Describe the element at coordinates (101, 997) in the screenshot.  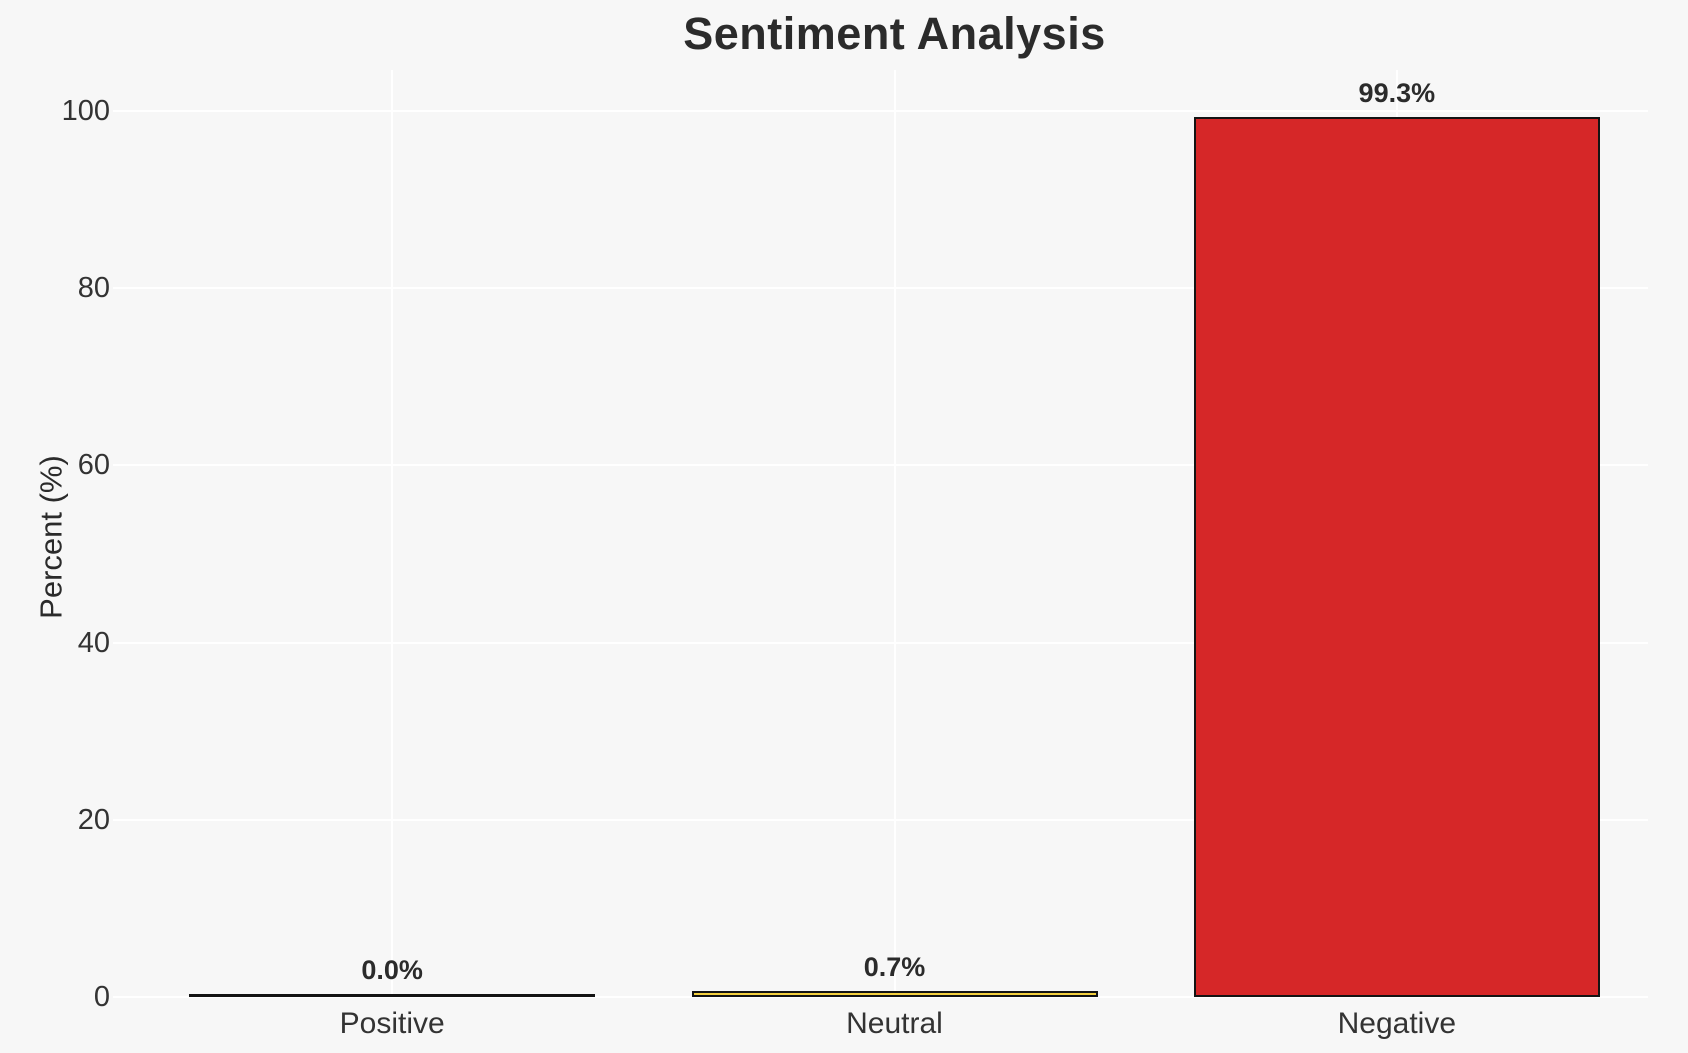
I see `y-tick-label-0: 0` at that location.